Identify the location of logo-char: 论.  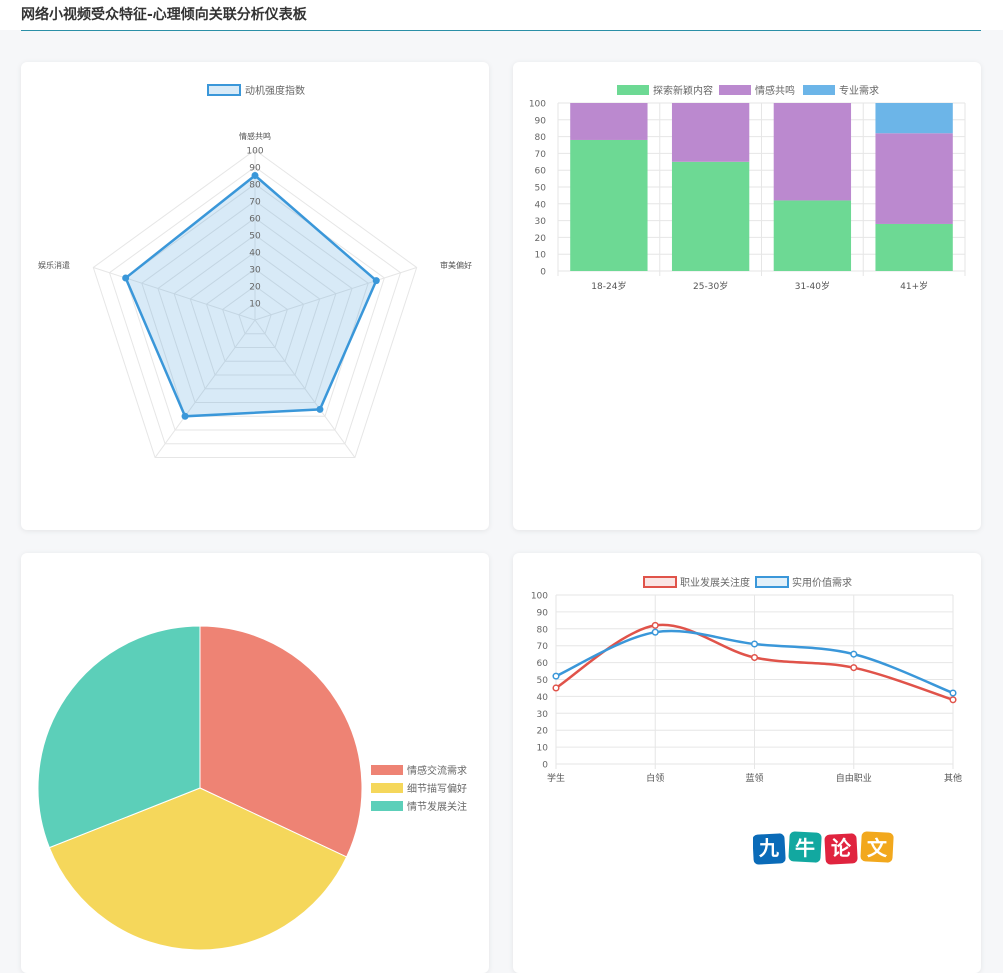
(841, 848).